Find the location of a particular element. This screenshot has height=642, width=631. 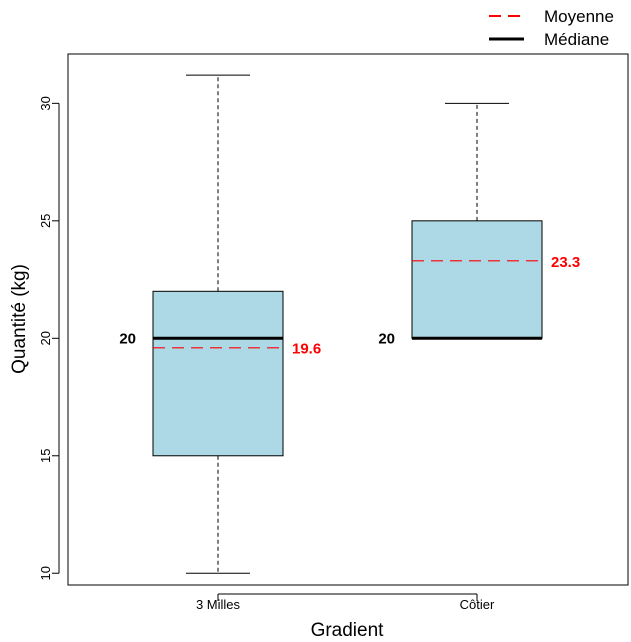

legend-mean-label: Moyenne is located at coordinates (579, 16).